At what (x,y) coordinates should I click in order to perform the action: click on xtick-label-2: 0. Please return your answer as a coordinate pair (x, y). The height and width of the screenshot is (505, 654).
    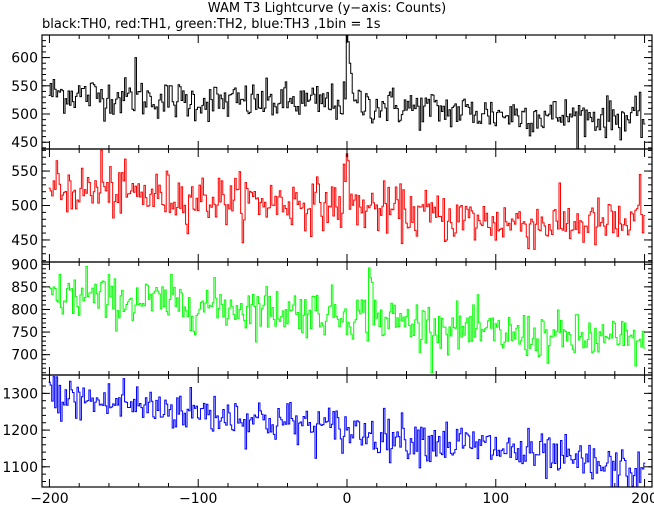
    Looking at the image, I should click on (347, 498).